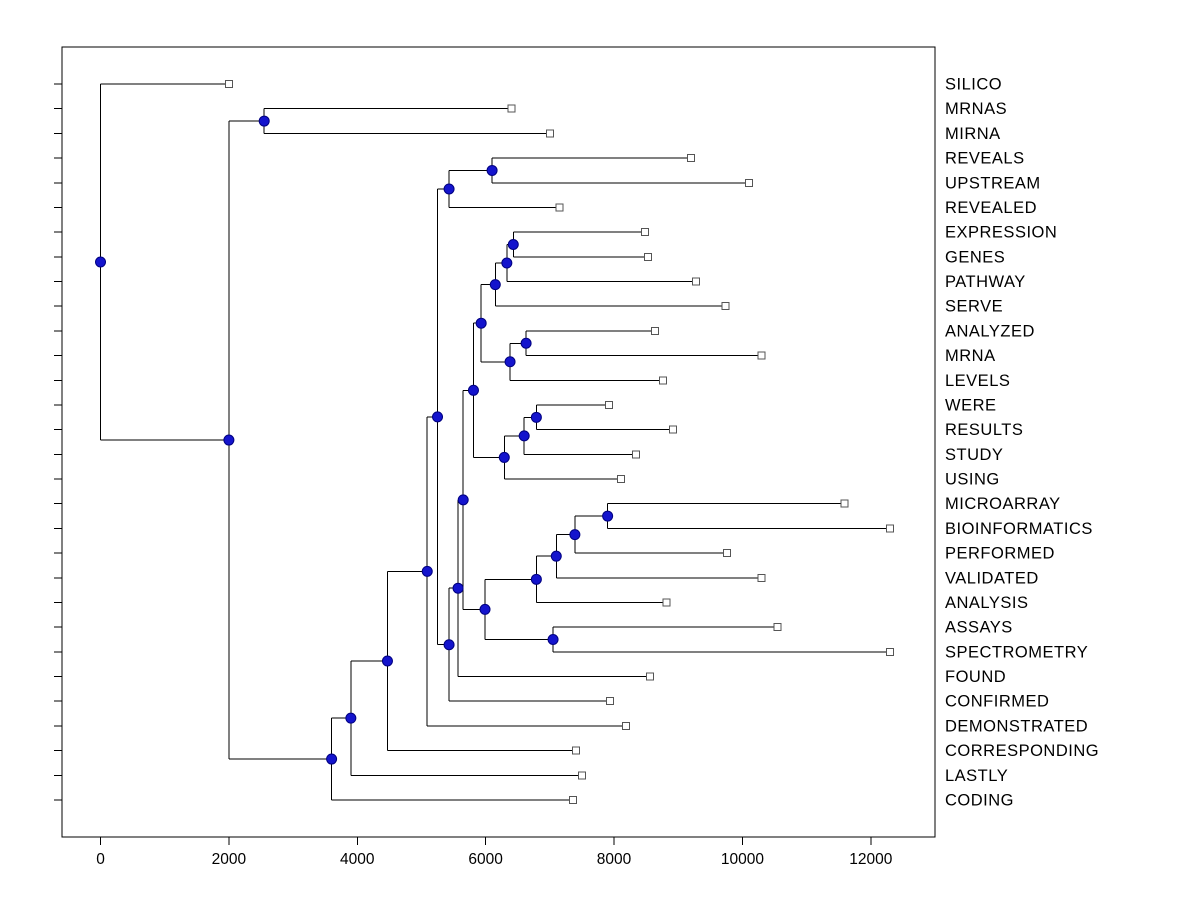 The image size is (1200, 900). Describe the element at coordinates (614, 859) in the screenshot. I see `x-axis-tick-label: 8000` at that location.